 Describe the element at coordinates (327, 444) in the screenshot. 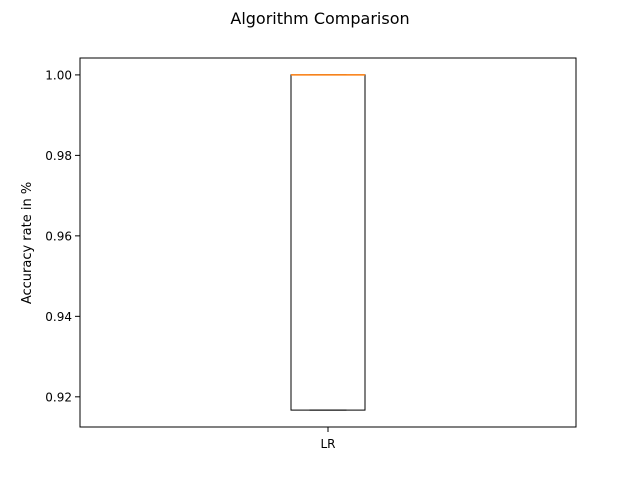

I see `x-tick-label: LR` at that location.